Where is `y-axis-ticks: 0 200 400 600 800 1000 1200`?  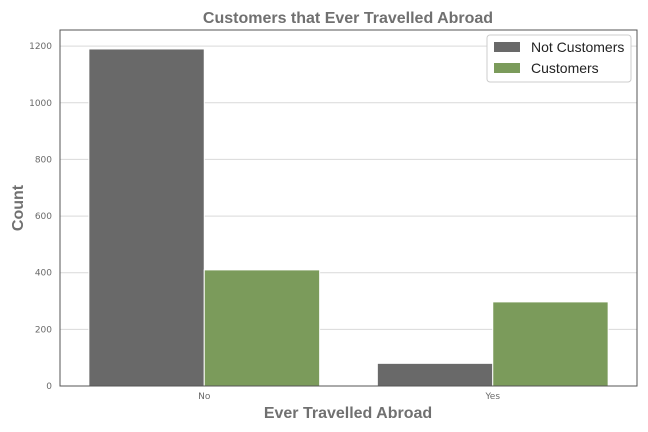
y-axis-ticks: 0 200 400 600 800 1000 1200 is located at coordinates (40, 217).